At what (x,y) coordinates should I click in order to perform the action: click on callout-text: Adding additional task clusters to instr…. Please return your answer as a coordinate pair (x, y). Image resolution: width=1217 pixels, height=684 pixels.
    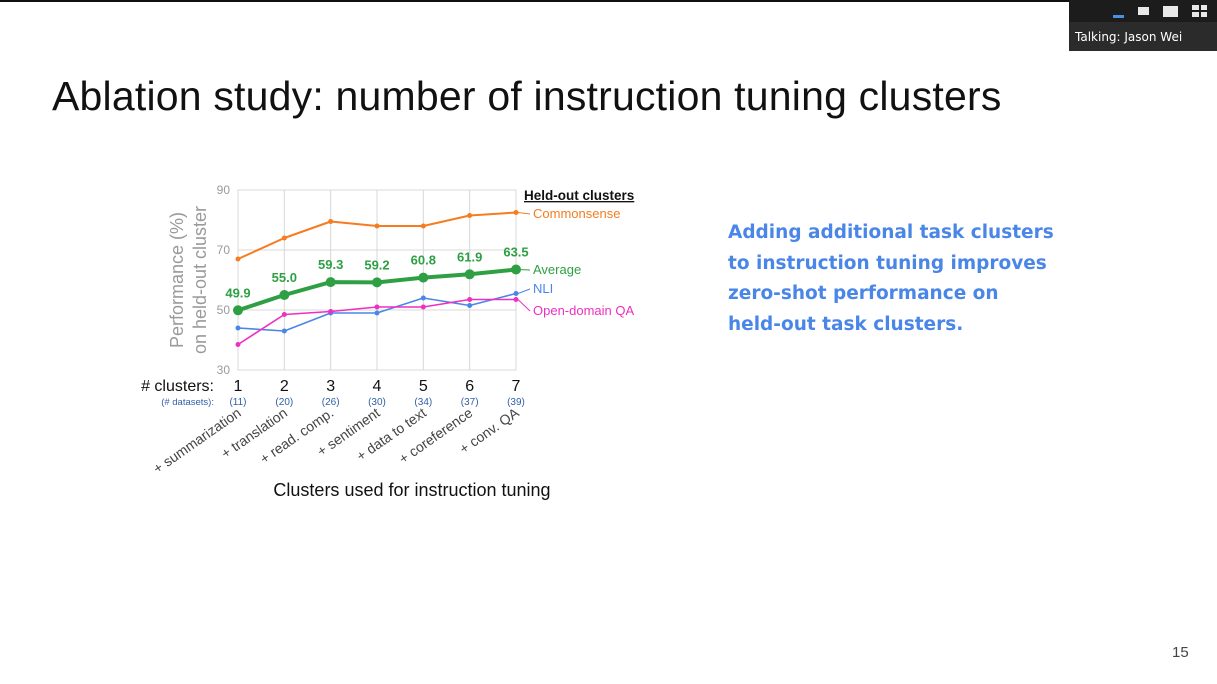
    Looking at the image, I should click on (908, 279).